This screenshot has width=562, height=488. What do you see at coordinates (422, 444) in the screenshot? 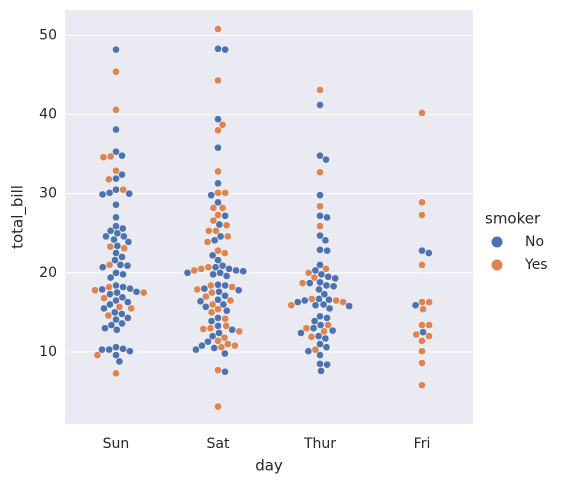
I see `x-tick-label: Fri` at bounding box center [422, 444].